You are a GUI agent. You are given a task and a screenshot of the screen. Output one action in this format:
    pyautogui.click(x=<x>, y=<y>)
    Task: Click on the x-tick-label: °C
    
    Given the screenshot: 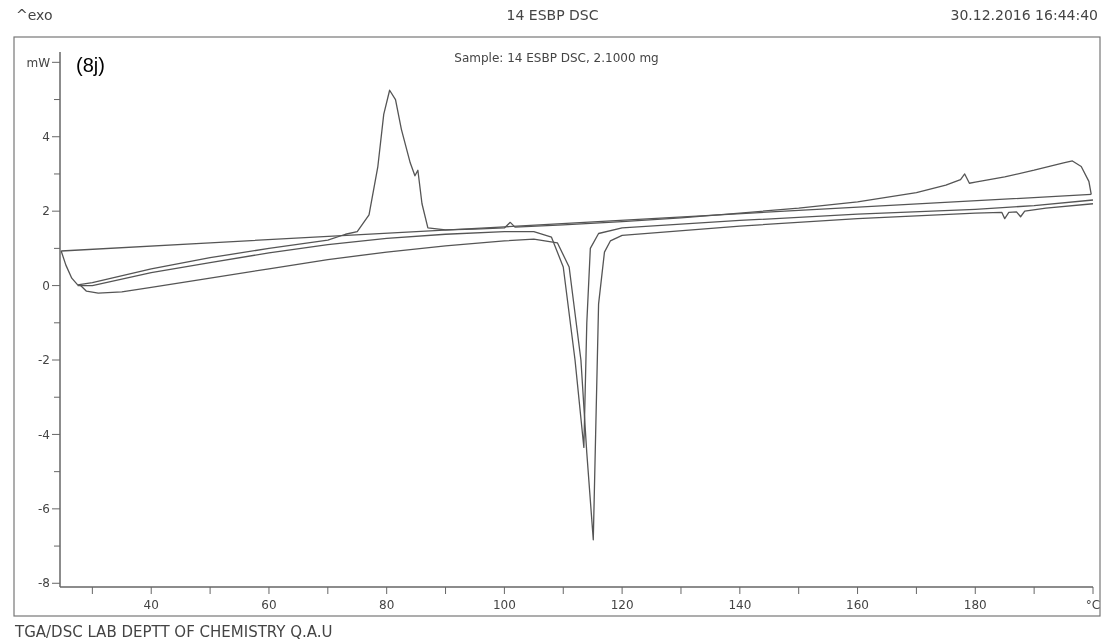 What is the action you would take?
    pyautogui.click(x=1093, y=605)
    